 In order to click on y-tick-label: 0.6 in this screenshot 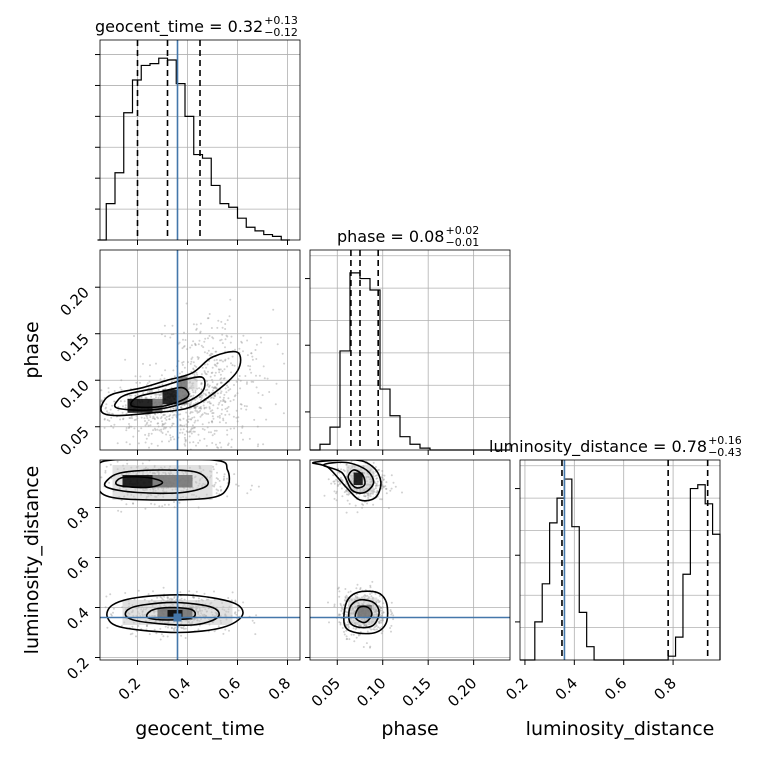, I will do `click(78, 569)`.